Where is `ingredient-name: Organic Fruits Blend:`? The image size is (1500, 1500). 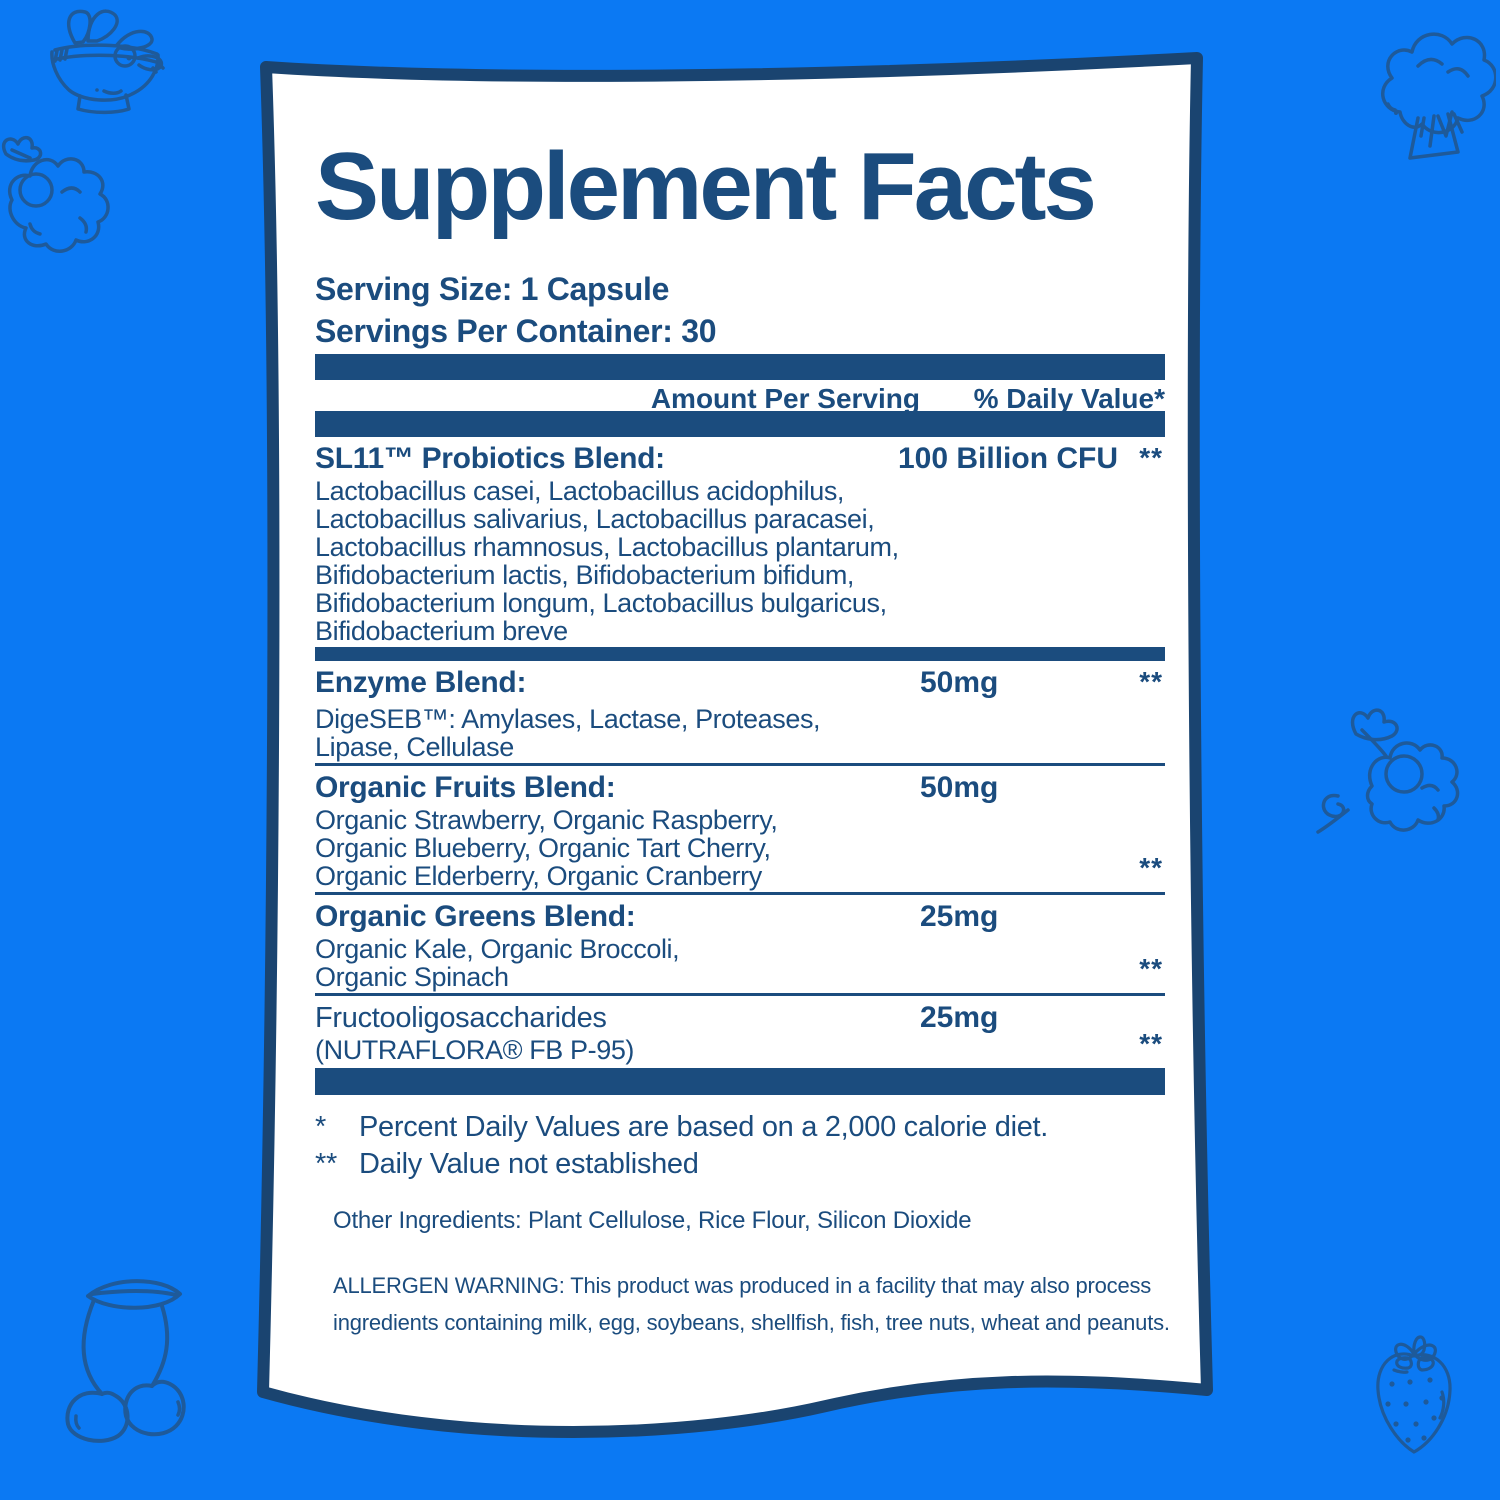 ingredient-name: Organic Fruits Blend: is located at coordinates (465, 787).